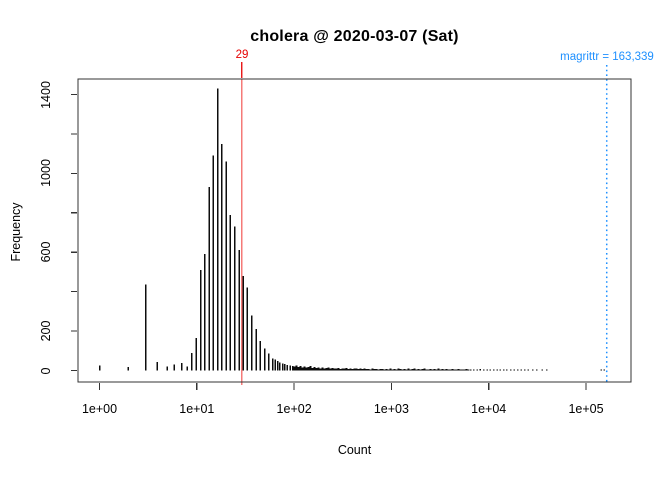  I want to click on x-tick-label: 1e+01, so click(197, 409).